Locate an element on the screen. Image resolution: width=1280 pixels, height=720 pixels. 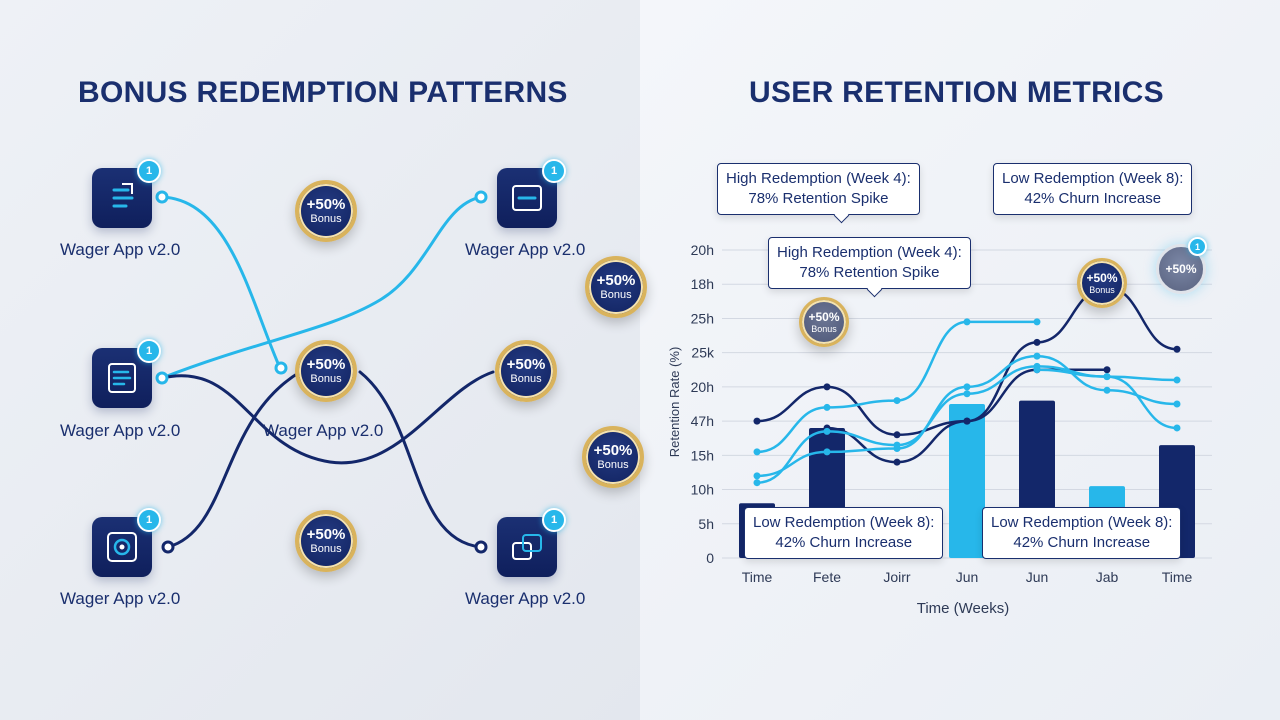
bonus-coin: +50% 1 is located at coordinates (1181, 265).